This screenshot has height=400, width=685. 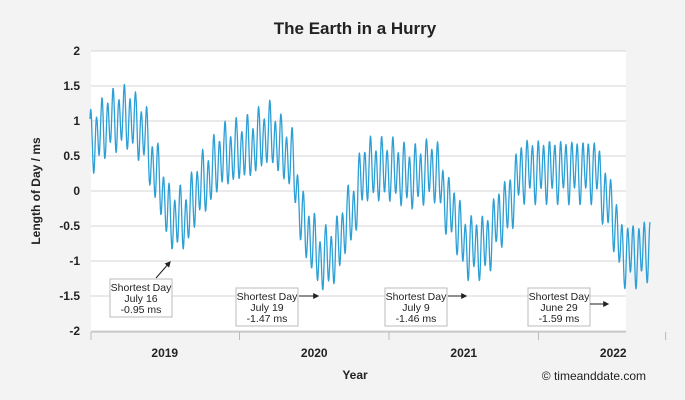 What do you see at coordinates (76, 121) in the screenshot?
I see `y-tick-label: 1` at bounding box center [76, 121].